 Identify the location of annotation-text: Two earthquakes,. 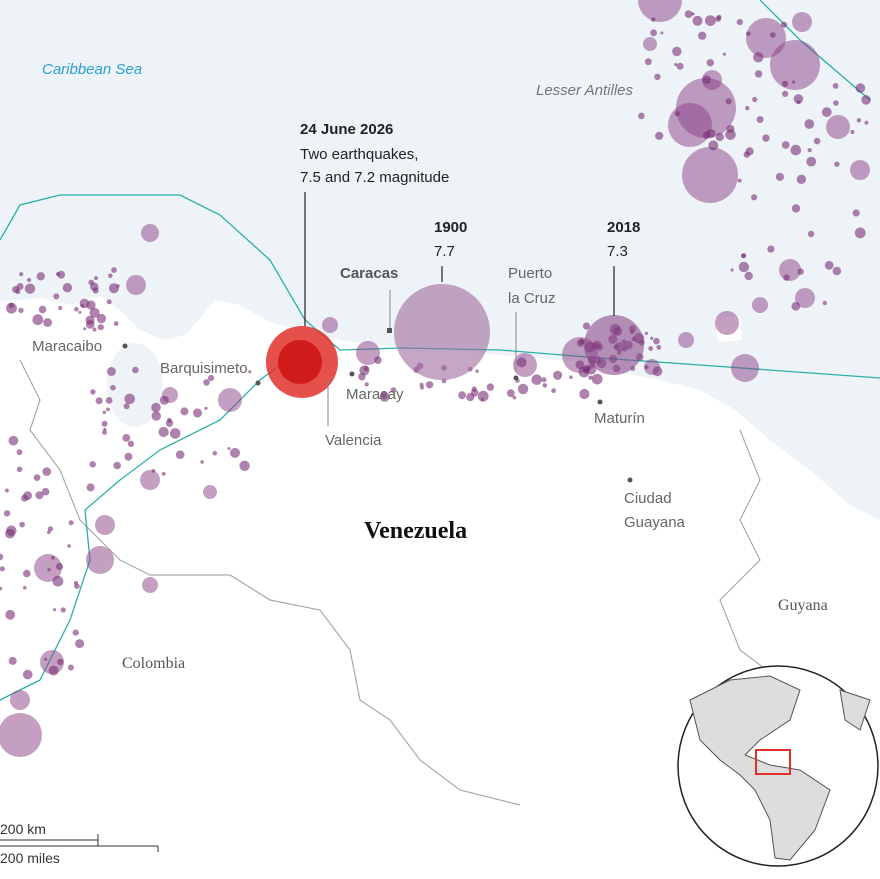
(359, 154).